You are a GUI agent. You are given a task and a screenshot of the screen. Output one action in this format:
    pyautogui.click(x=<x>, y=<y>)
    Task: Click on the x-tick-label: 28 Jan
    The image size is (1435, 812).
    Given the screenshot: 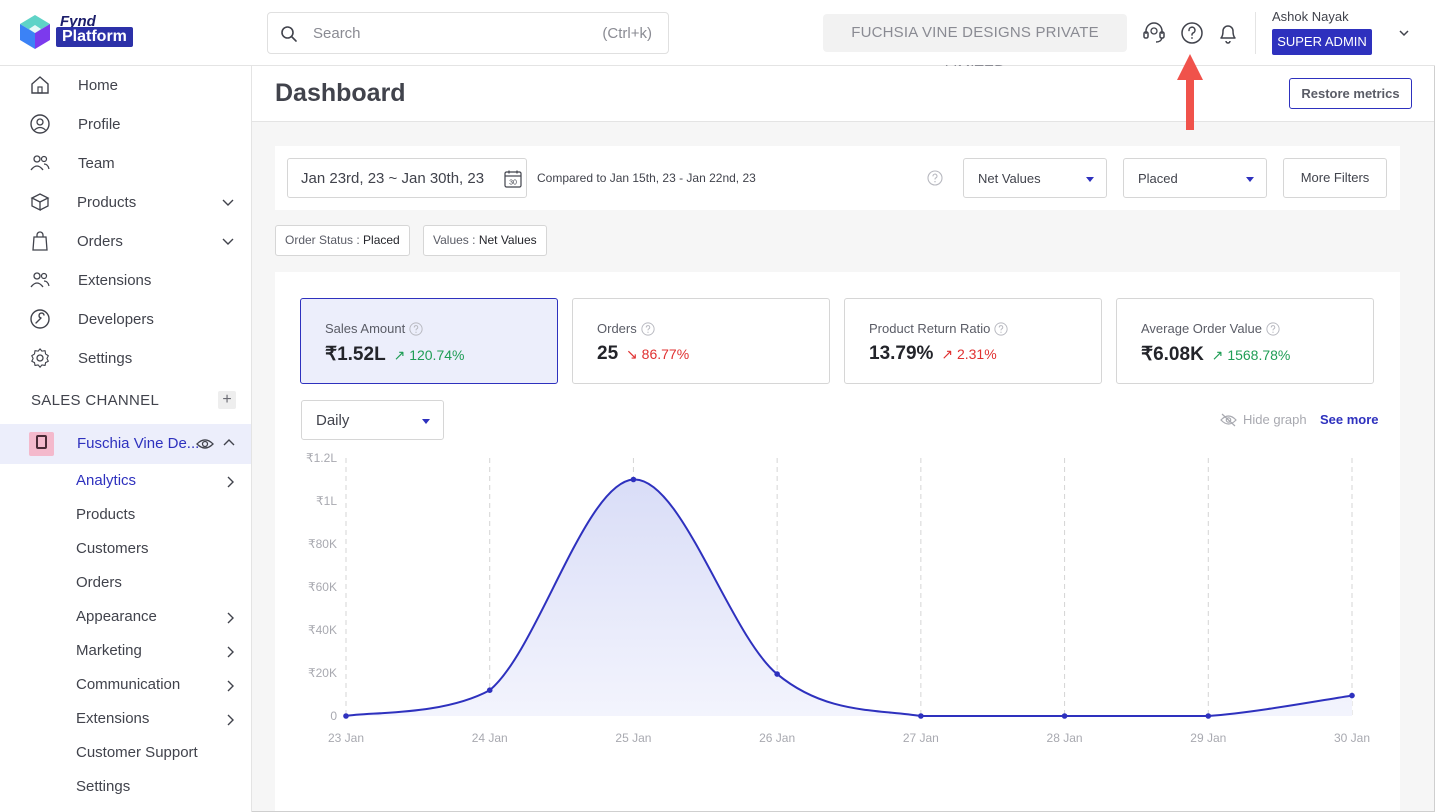 What is the action you would take?
    pyautogui.click(x=1065, y=738)
    